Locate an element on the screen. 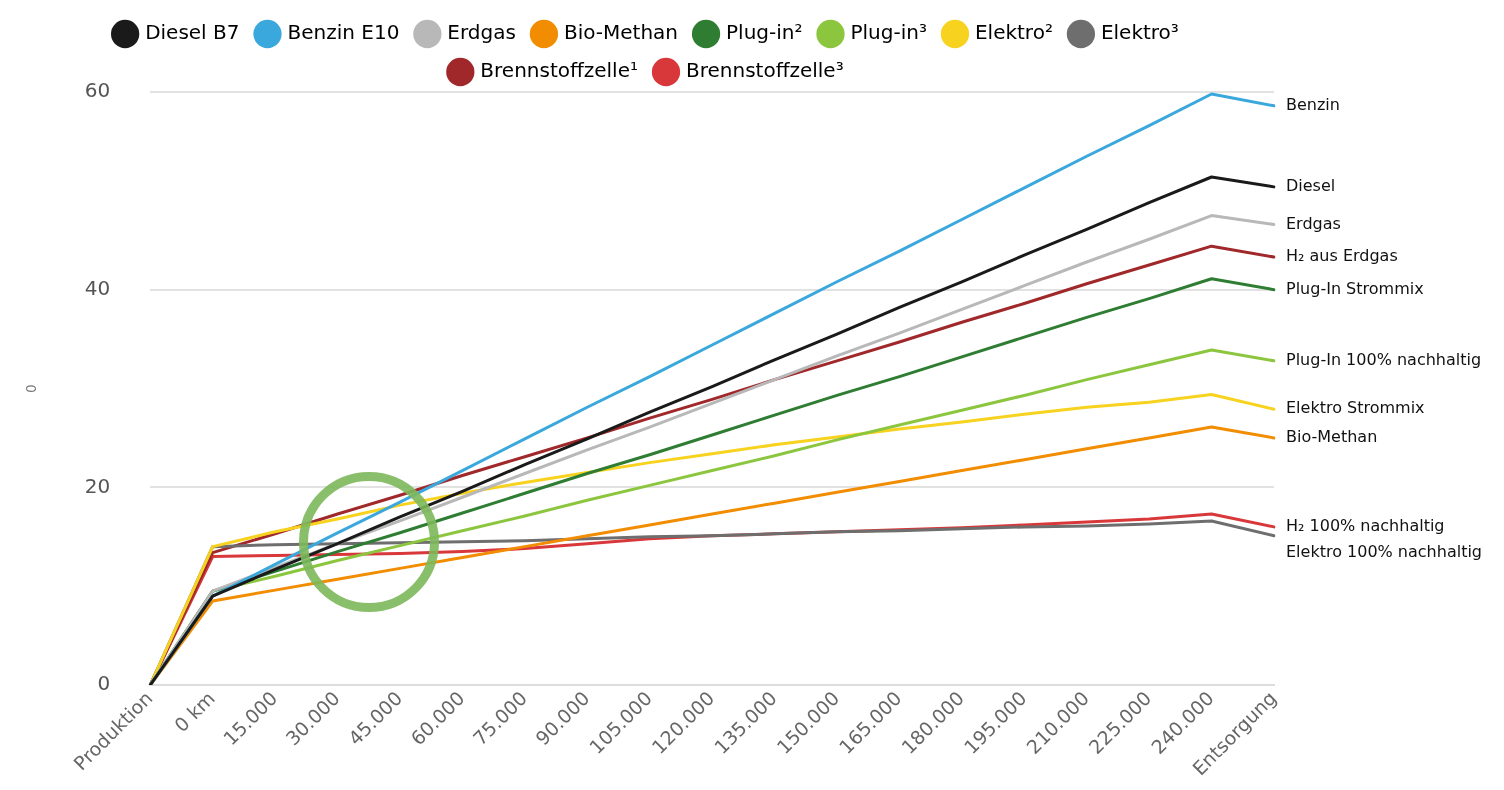  legend-label: Bio-Methan is located at coordinates (621, 32).